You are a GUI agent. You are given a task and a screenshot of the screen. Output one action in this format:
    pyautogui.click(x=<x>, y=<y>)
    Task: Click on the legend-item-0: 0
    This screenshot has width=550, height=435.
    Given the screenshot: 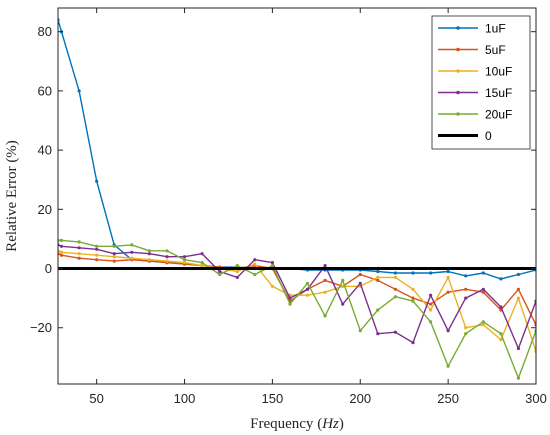 What is the action you would take?
    pyautogui.click(x=465, y=136)
    